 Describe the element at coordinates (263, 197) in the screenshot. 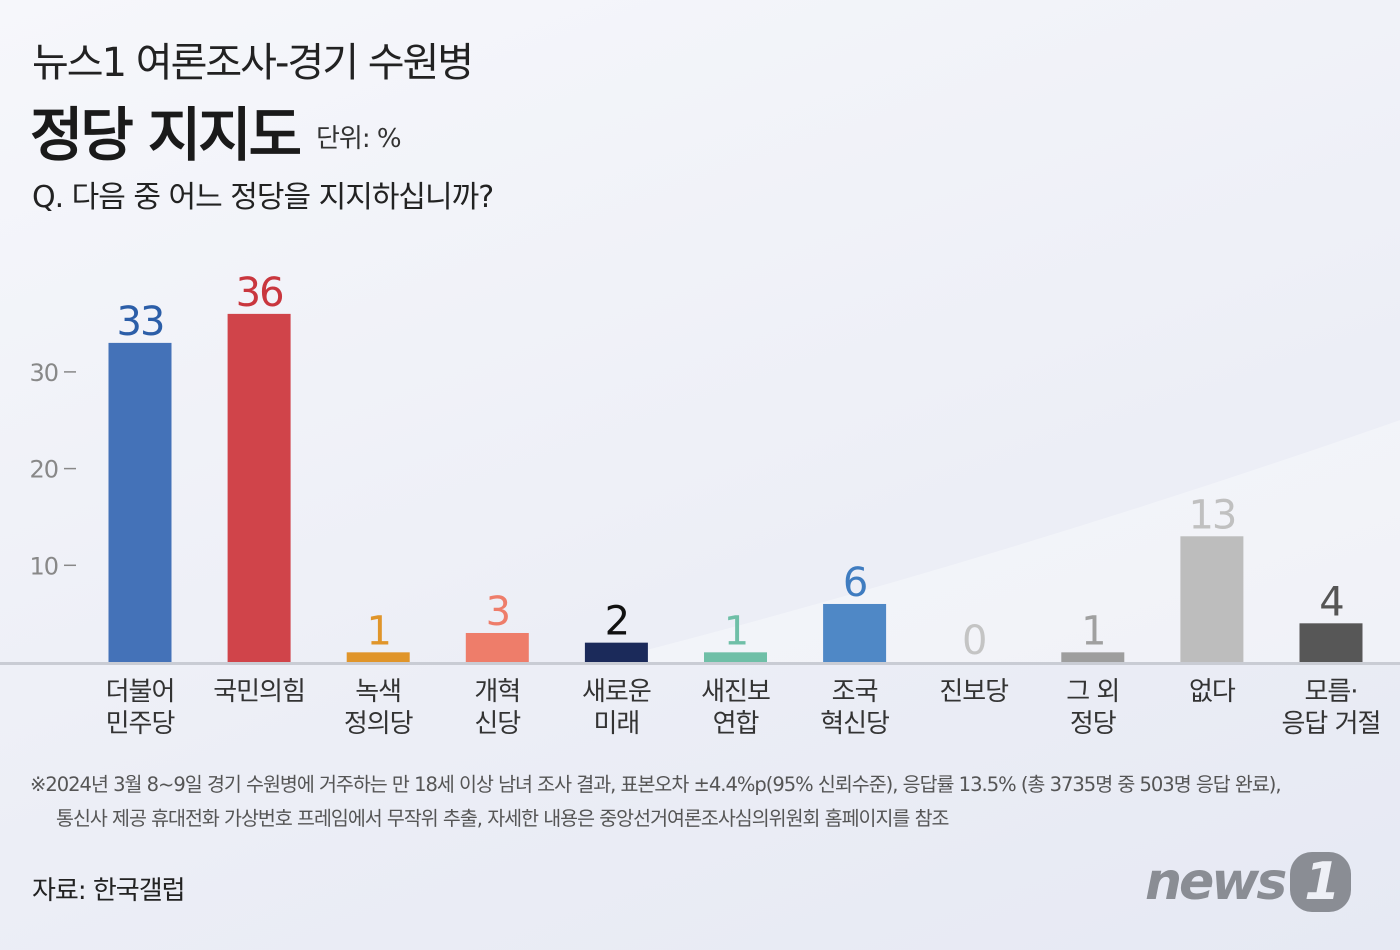

I see `survey-question: Q. 다음 중 어느 정당을 지지하십니까?` at that location.